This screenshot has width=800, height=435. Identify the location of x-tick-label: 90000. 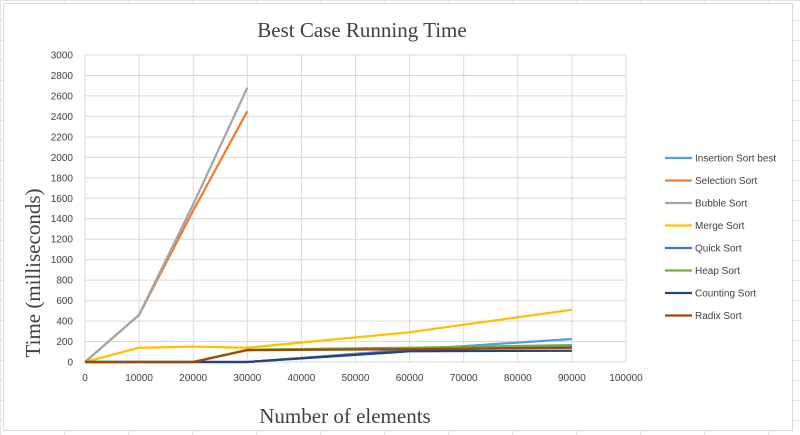
(572, 378).